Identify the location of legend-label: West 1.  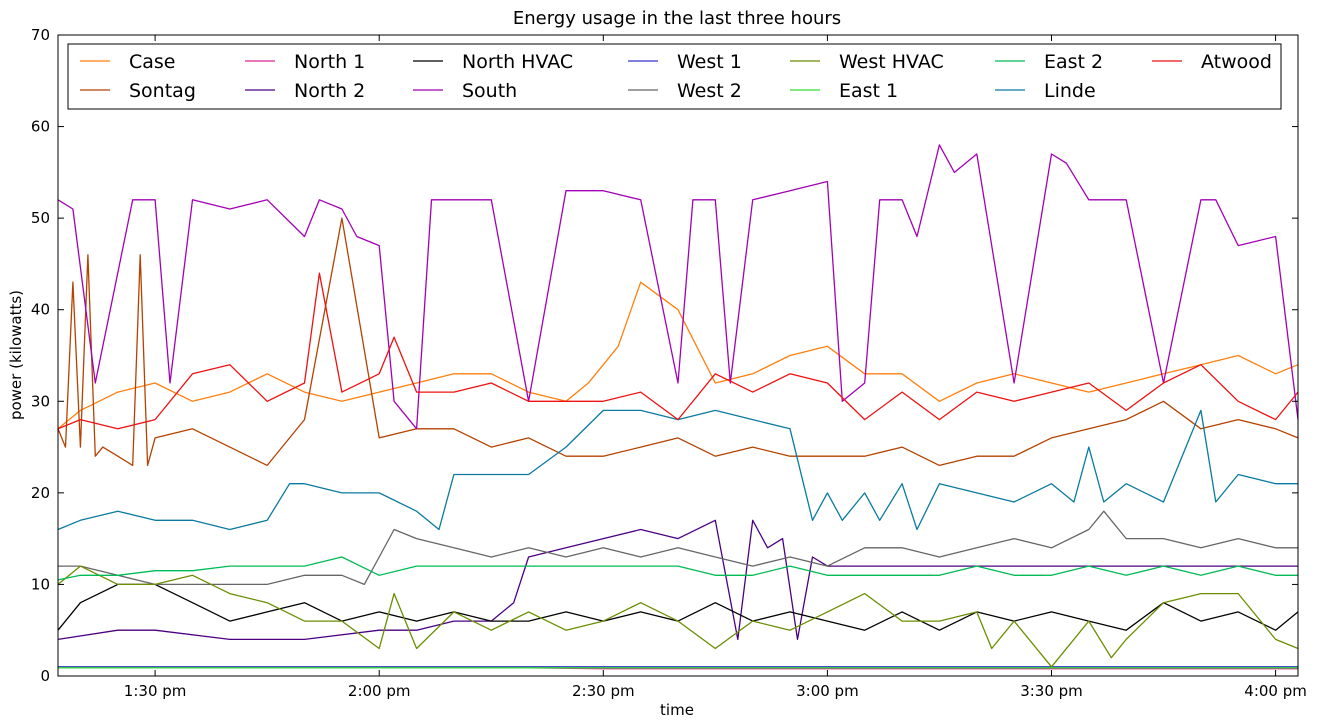
(709, 62).